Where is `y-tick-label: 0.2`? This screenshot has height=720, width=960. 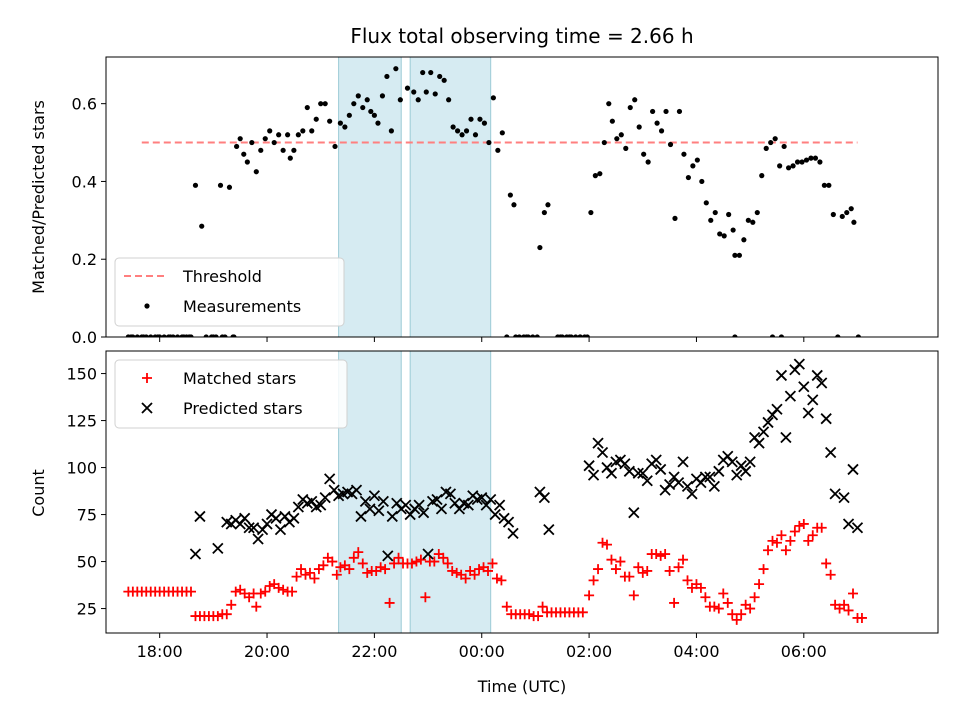 y-tick-label: 0.2 is located at coordinates (84, 259).